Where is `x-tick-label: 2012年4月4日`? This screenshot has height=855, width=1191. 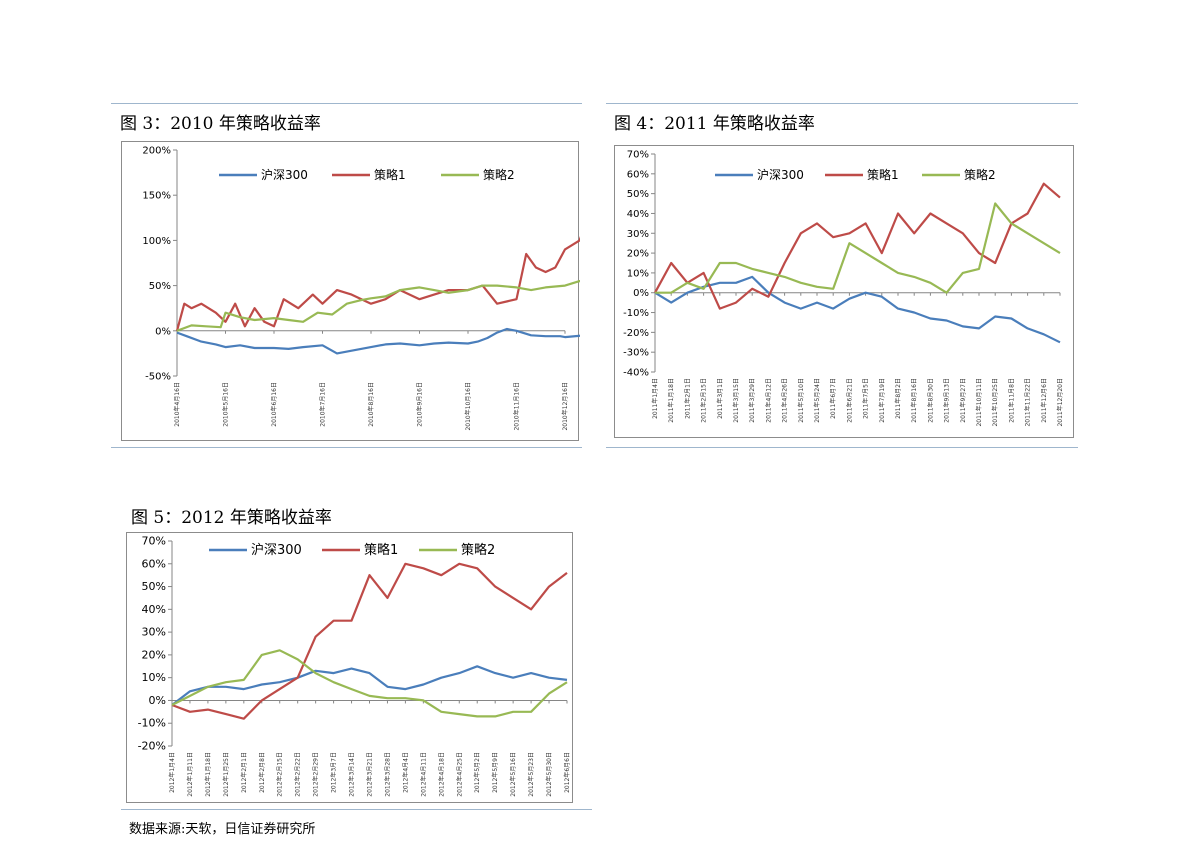
x-tick-label: 2012年4月4日 is located at coordinates (405, 772).